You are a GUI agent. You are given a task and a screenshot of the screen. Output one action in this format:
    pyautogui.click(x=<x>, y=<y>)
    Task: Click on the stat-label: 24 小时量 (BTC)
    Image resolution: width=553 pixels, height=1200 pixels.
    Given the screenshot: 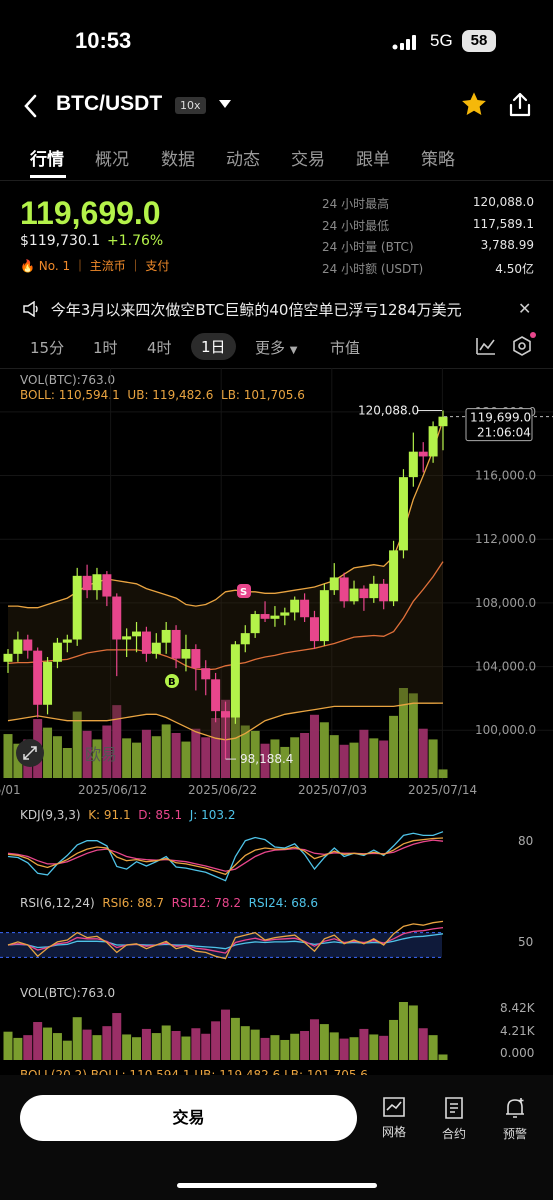 What is the action you would take?
    pyautogui.click(x=368, y=247)
    